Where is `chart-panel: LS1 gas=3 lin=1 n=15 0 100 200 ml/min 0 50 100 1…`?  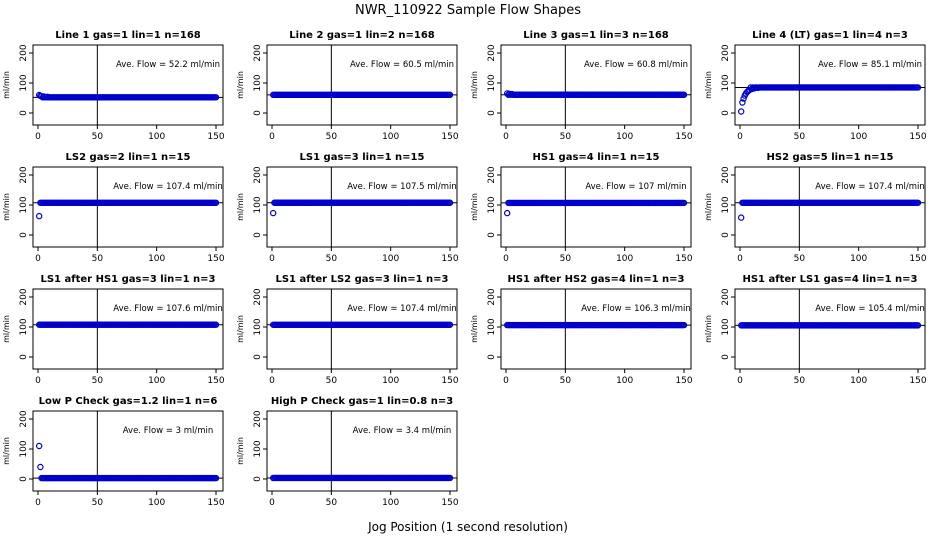
chart-panel: LS1 gas=3 lin=1 n=15 0 100 200 ml/min 0 50 100 1… is located at coordinates (347, 208).